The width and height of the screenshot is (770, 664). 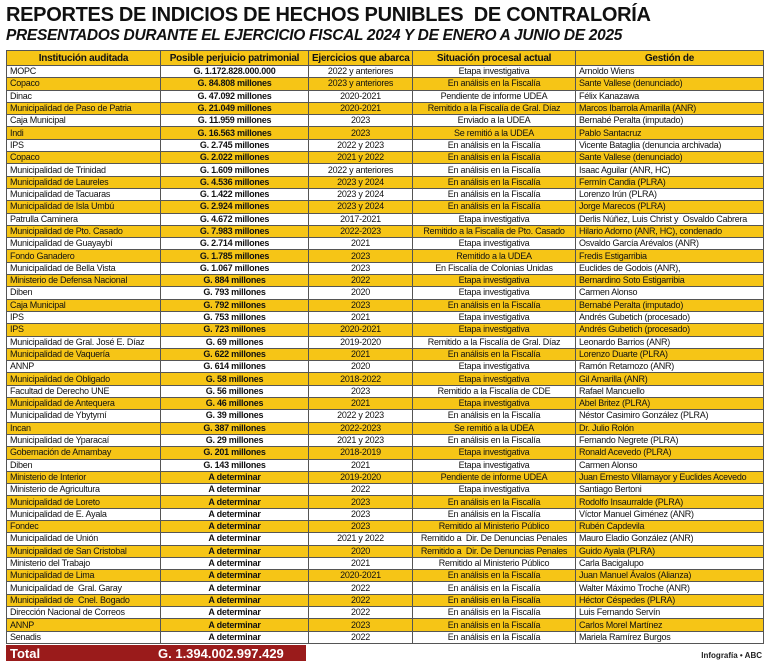 What do you see at coordinates (669, 330) in the screenshot?
I see `table-cell: Andrés Gubetich (procesado)` at bounding box center [669, 330].